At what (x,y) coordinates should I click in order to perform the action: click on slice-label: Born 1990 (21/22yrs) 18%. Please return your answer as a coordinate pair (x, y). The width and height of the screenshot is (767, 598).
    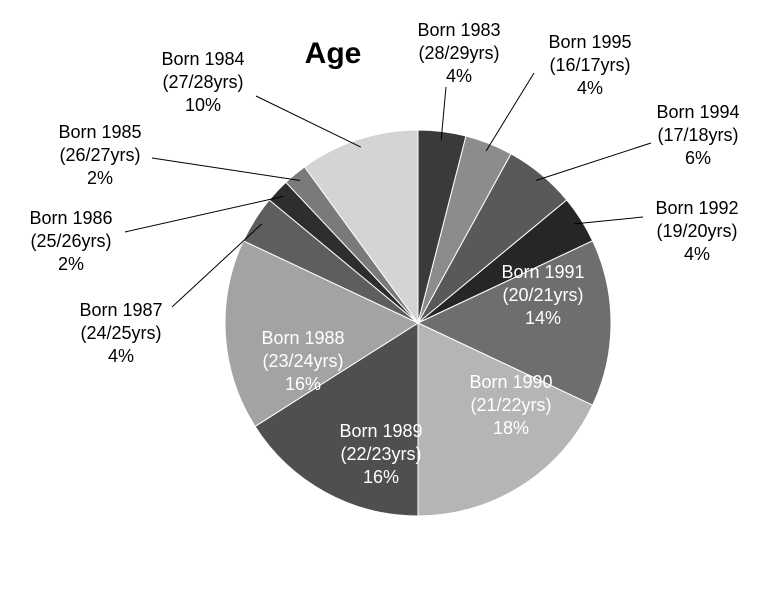
    Looking at the image, I should click on (510, 405).